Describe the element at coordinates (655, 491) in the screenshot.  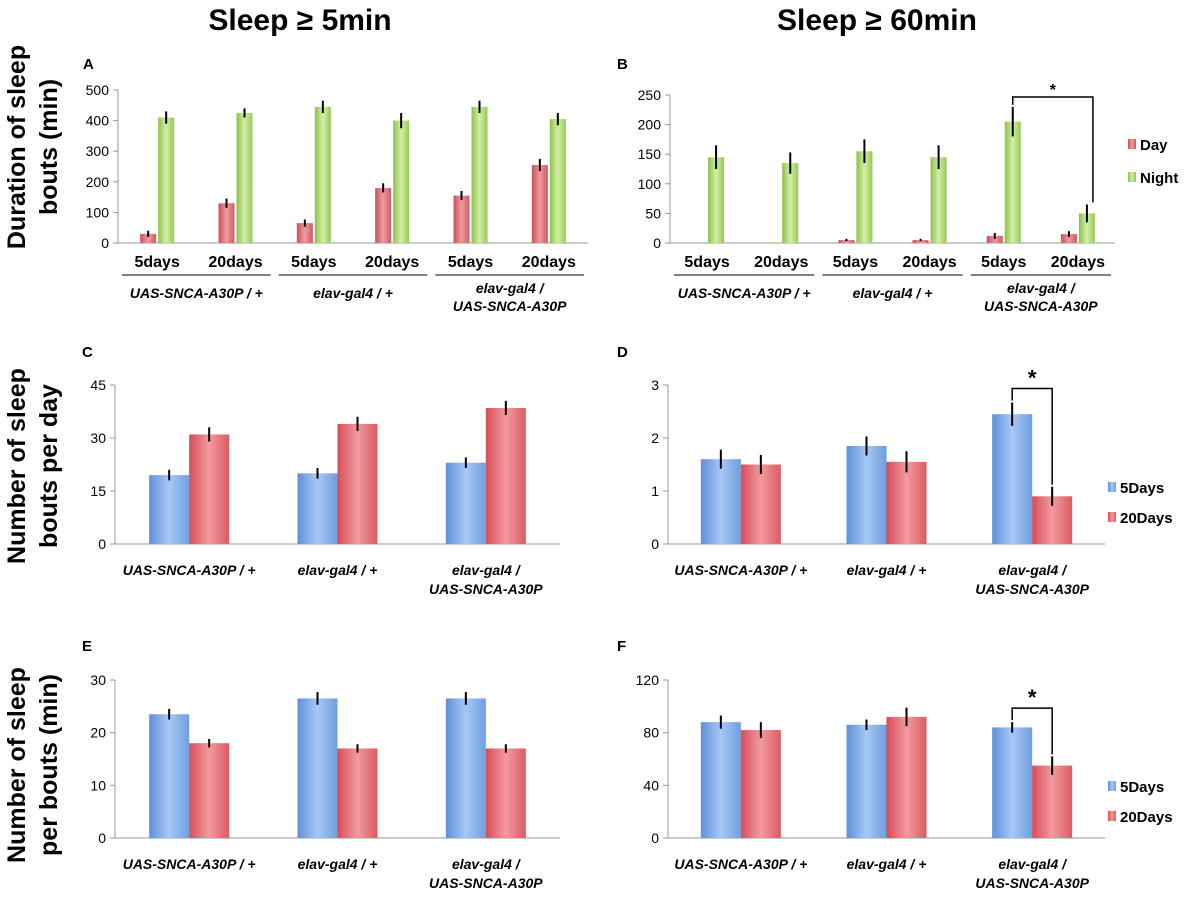
I see `ytick-label-d-1: 1` at that location.